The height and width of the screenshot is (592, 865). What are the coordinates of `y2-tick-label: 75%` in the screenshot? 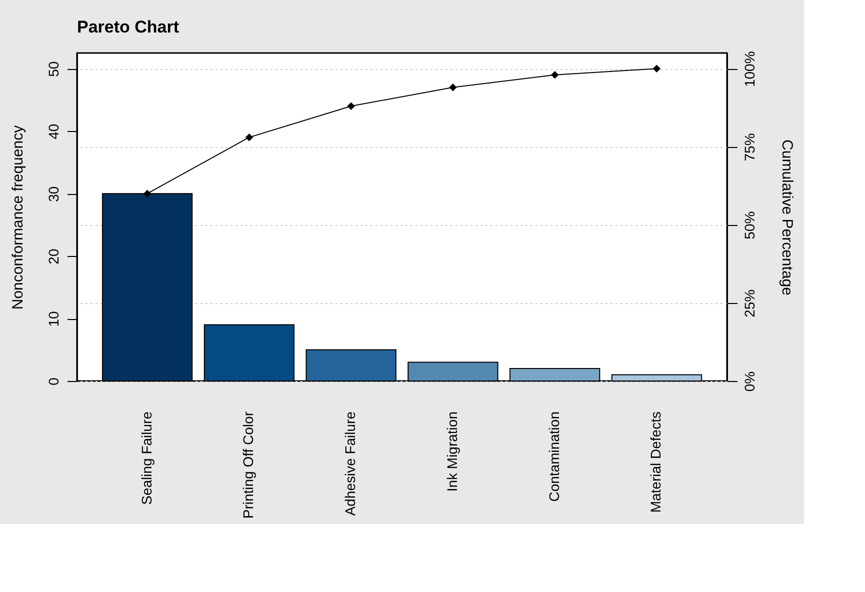 It's located at (750, 147).